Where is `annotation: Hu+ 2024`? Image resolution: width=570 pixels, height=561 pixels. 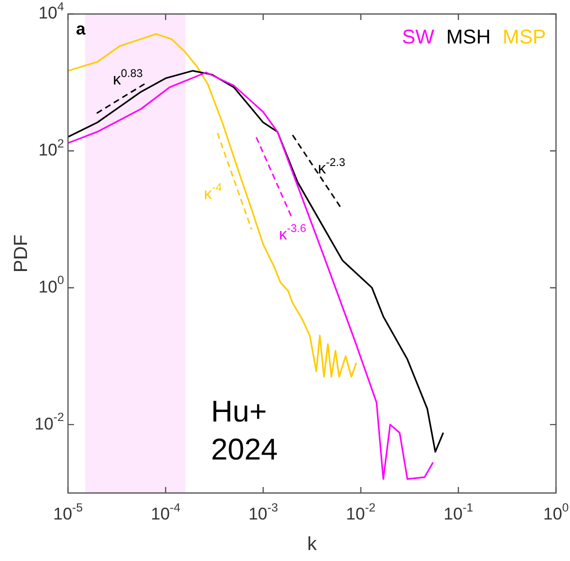 annotation: Hu+ 2024 is located at coordinates (244, 430).